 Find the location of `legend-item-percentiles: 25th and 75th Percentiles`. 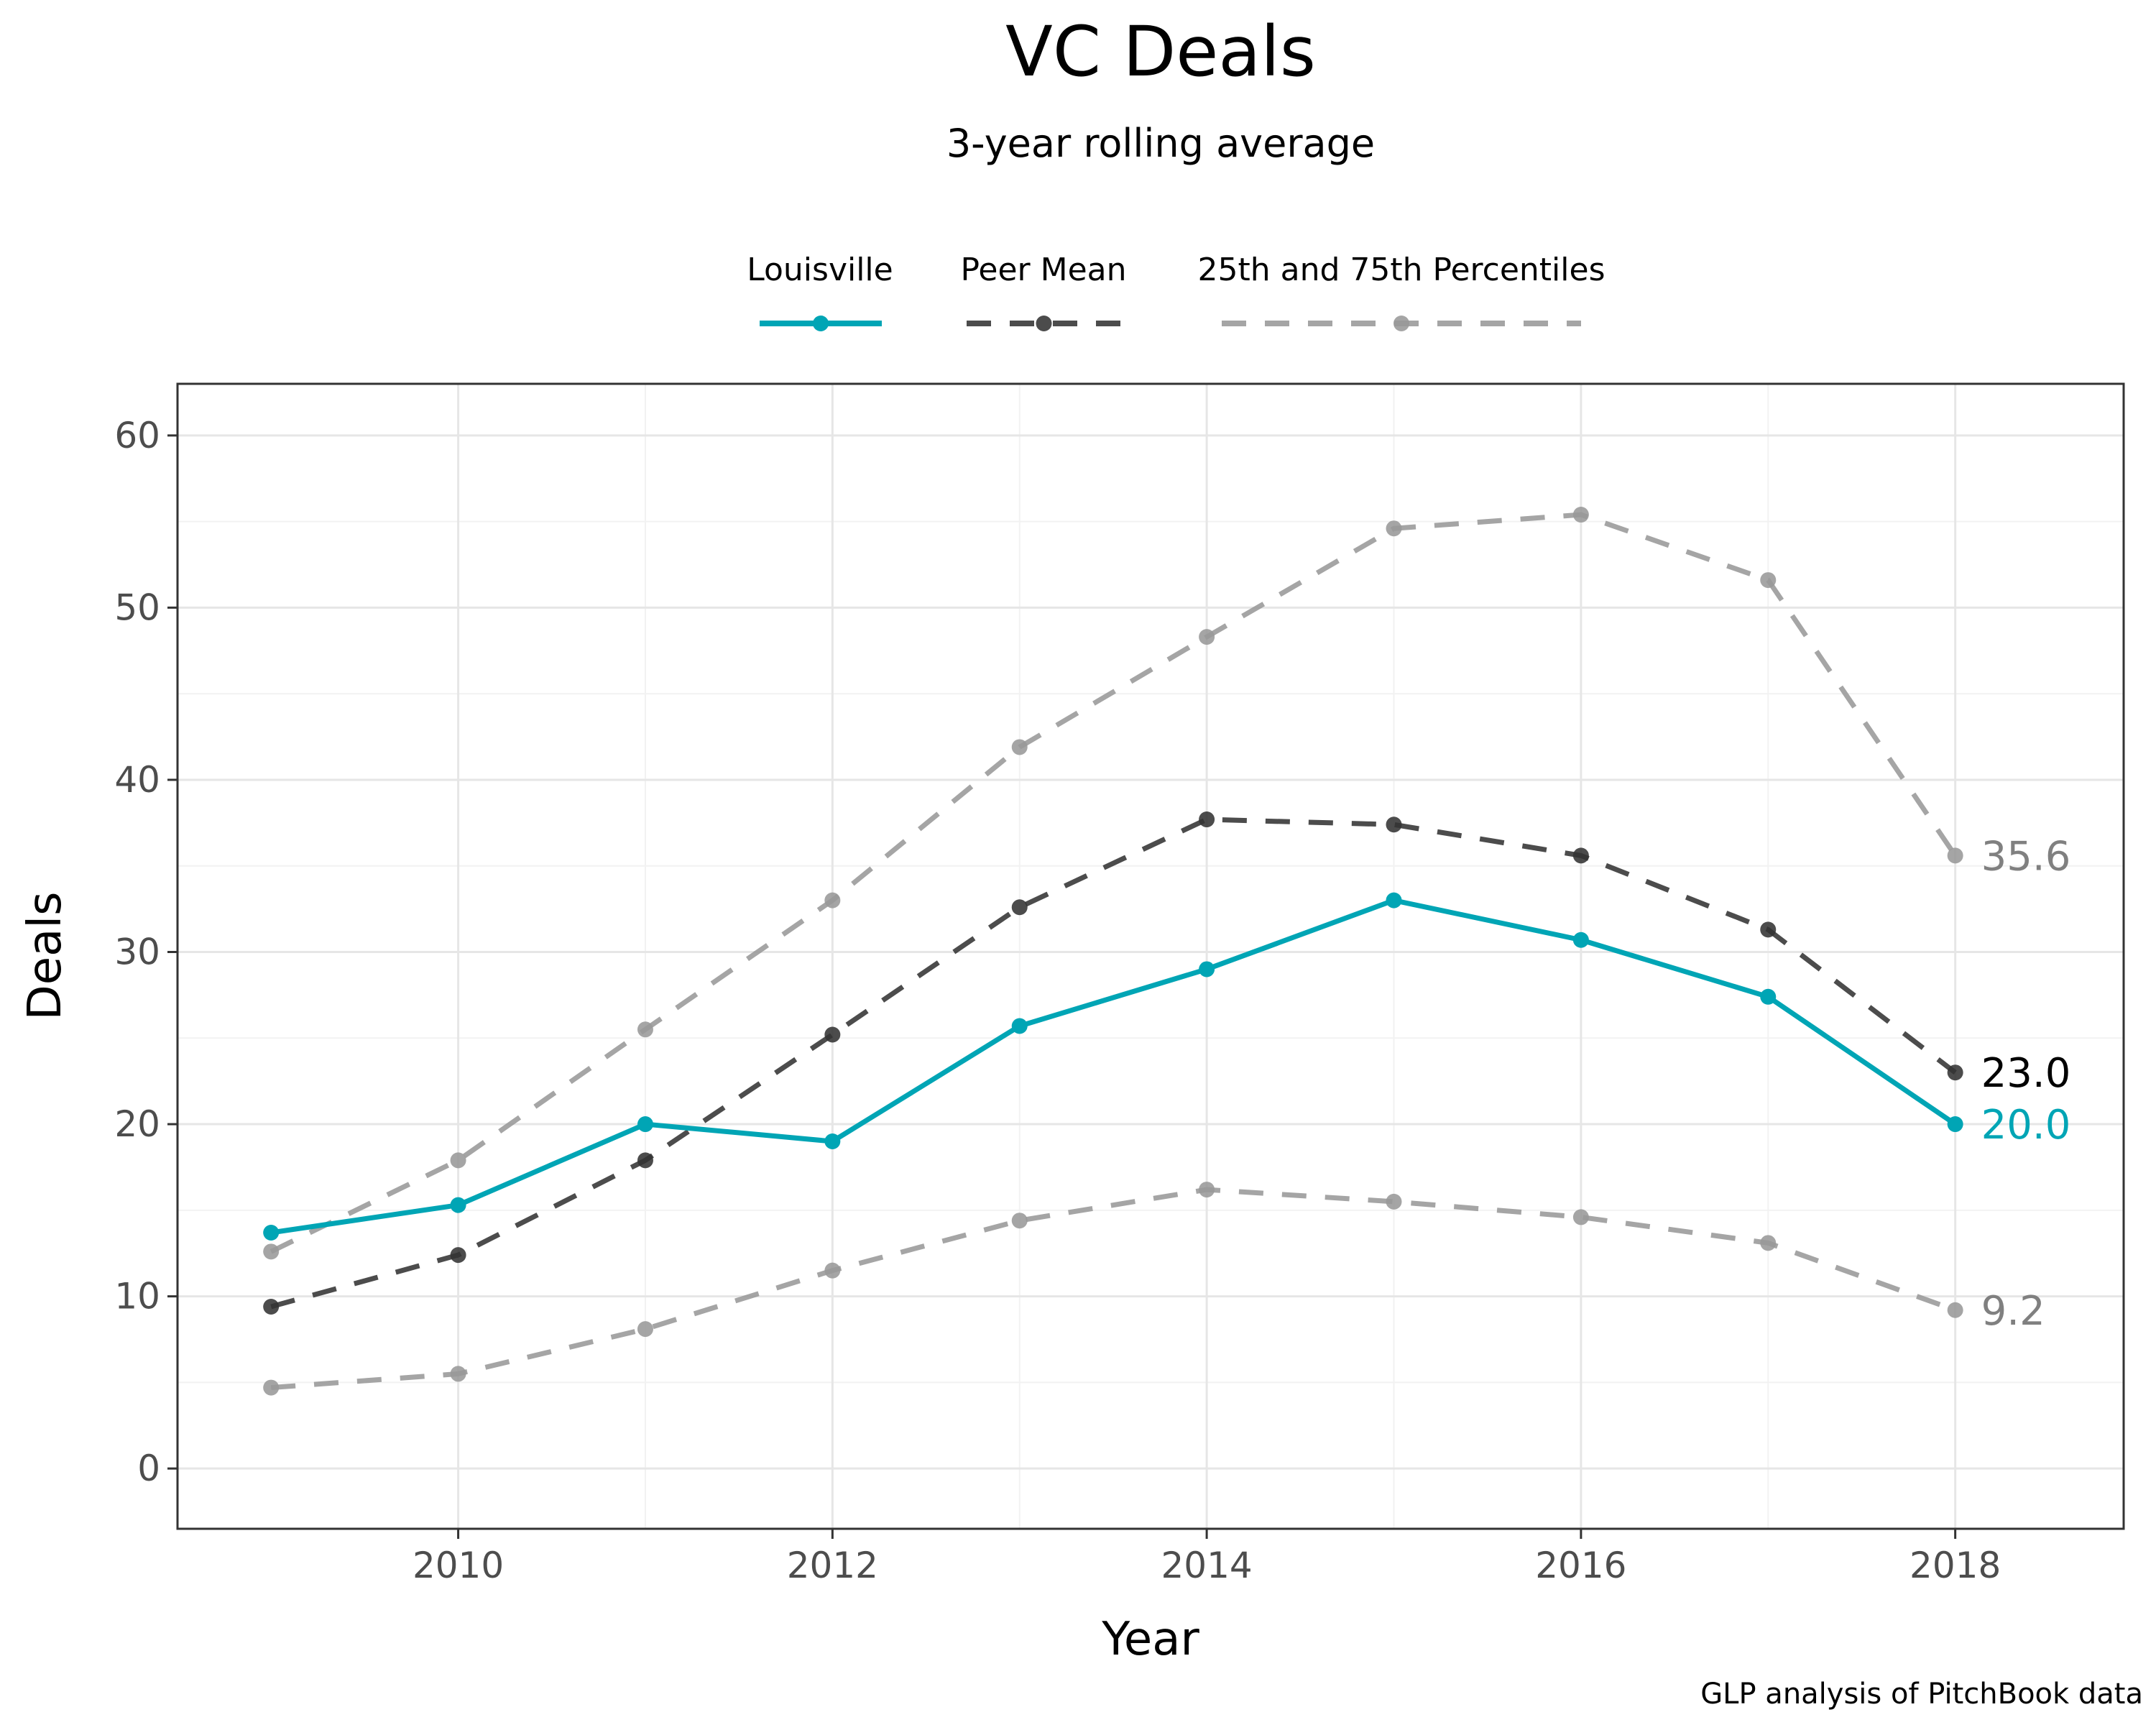

legend-item-percentiles: 25th and 75th Percentiles is located at coordinates (1402, 291).